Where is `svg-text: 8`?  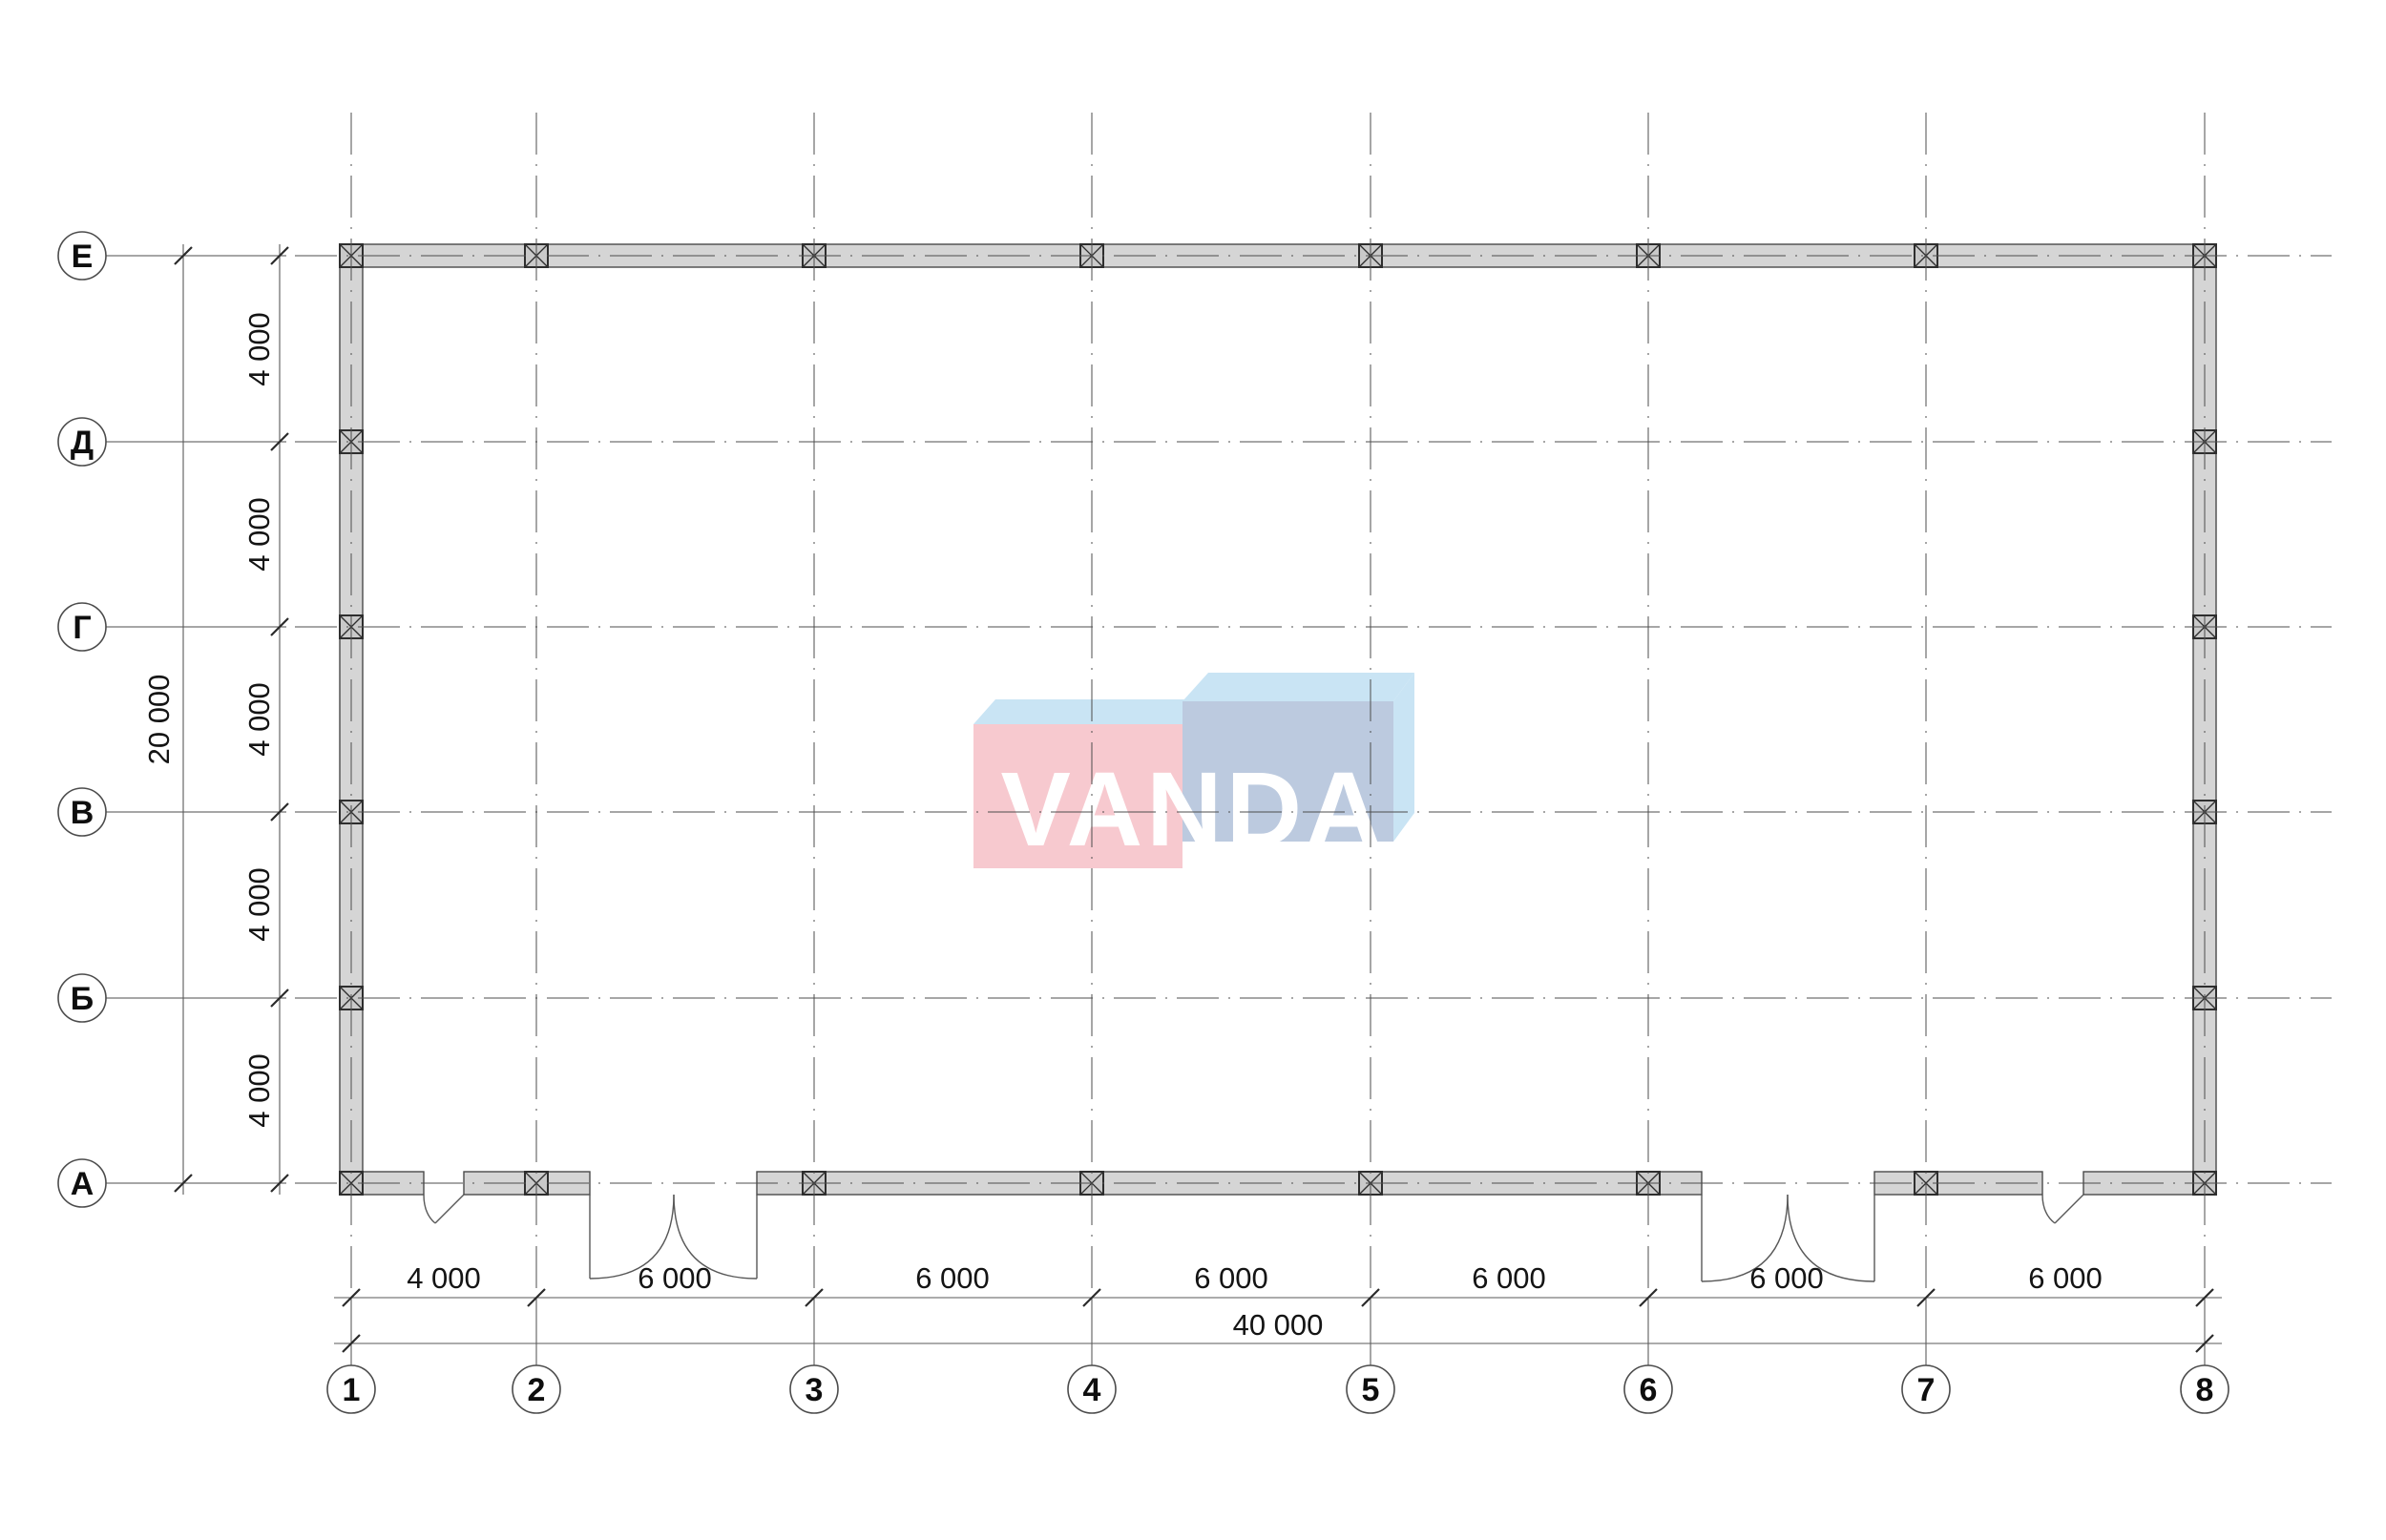 svg-text: 8 is located at coordinates (2205, 1390).